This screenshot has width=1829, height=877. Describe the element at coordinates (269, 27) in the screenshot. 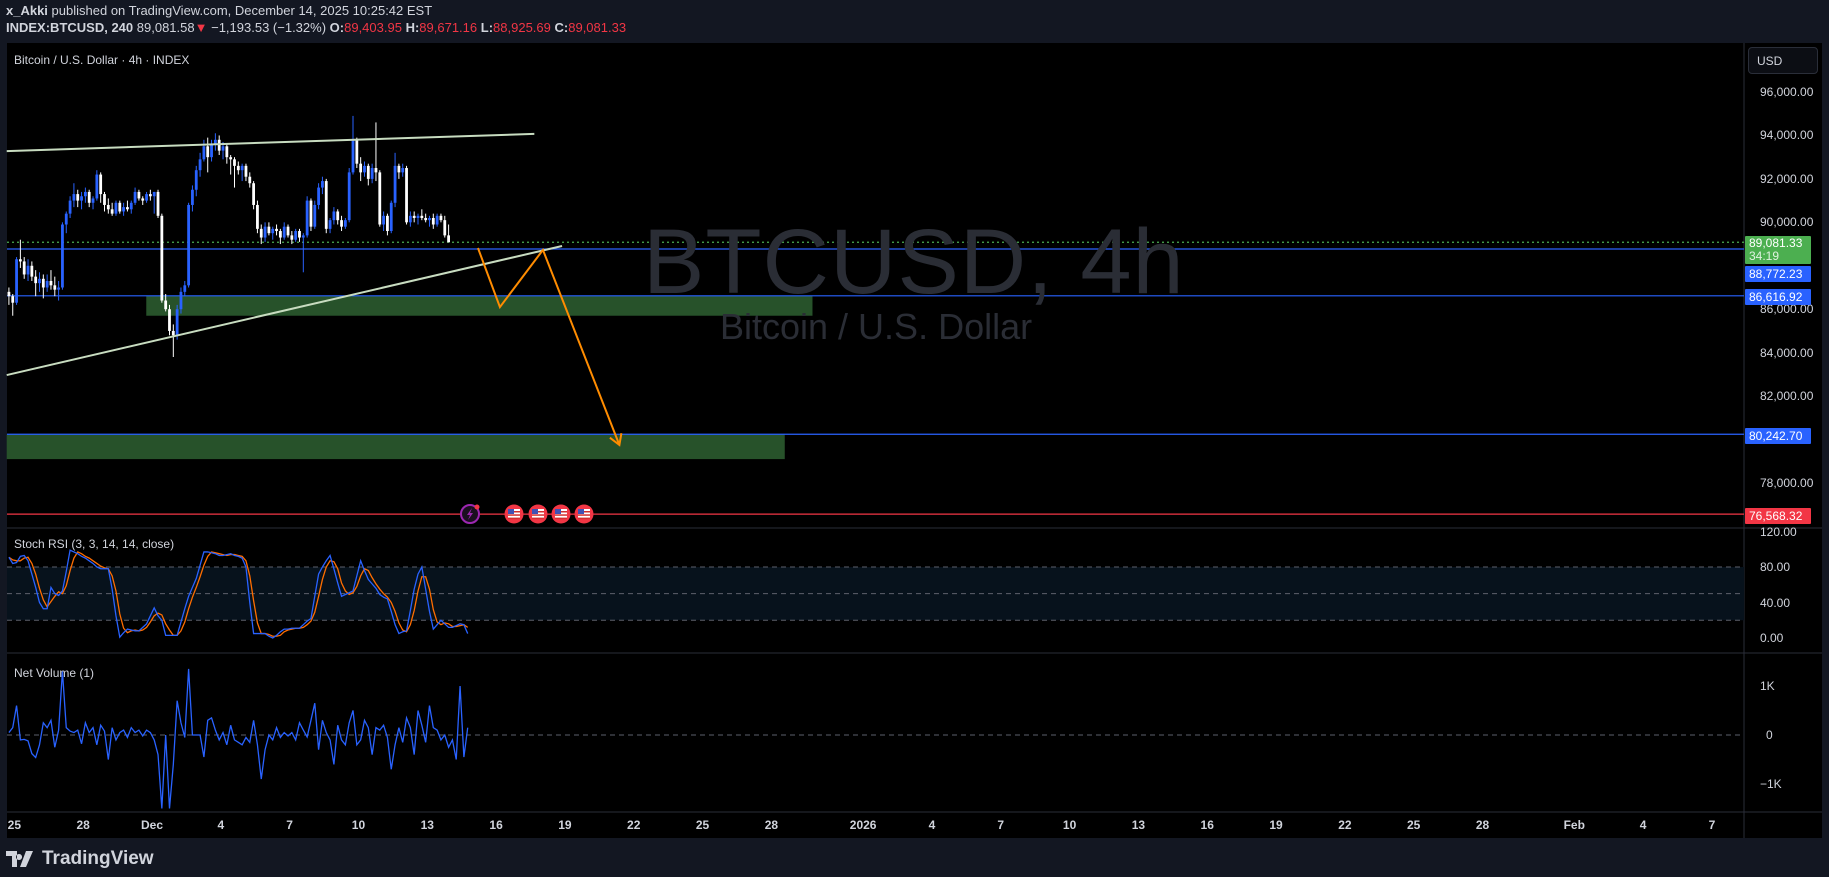

I see `price-change: −1,193.53 (−1.32%)` at that location.